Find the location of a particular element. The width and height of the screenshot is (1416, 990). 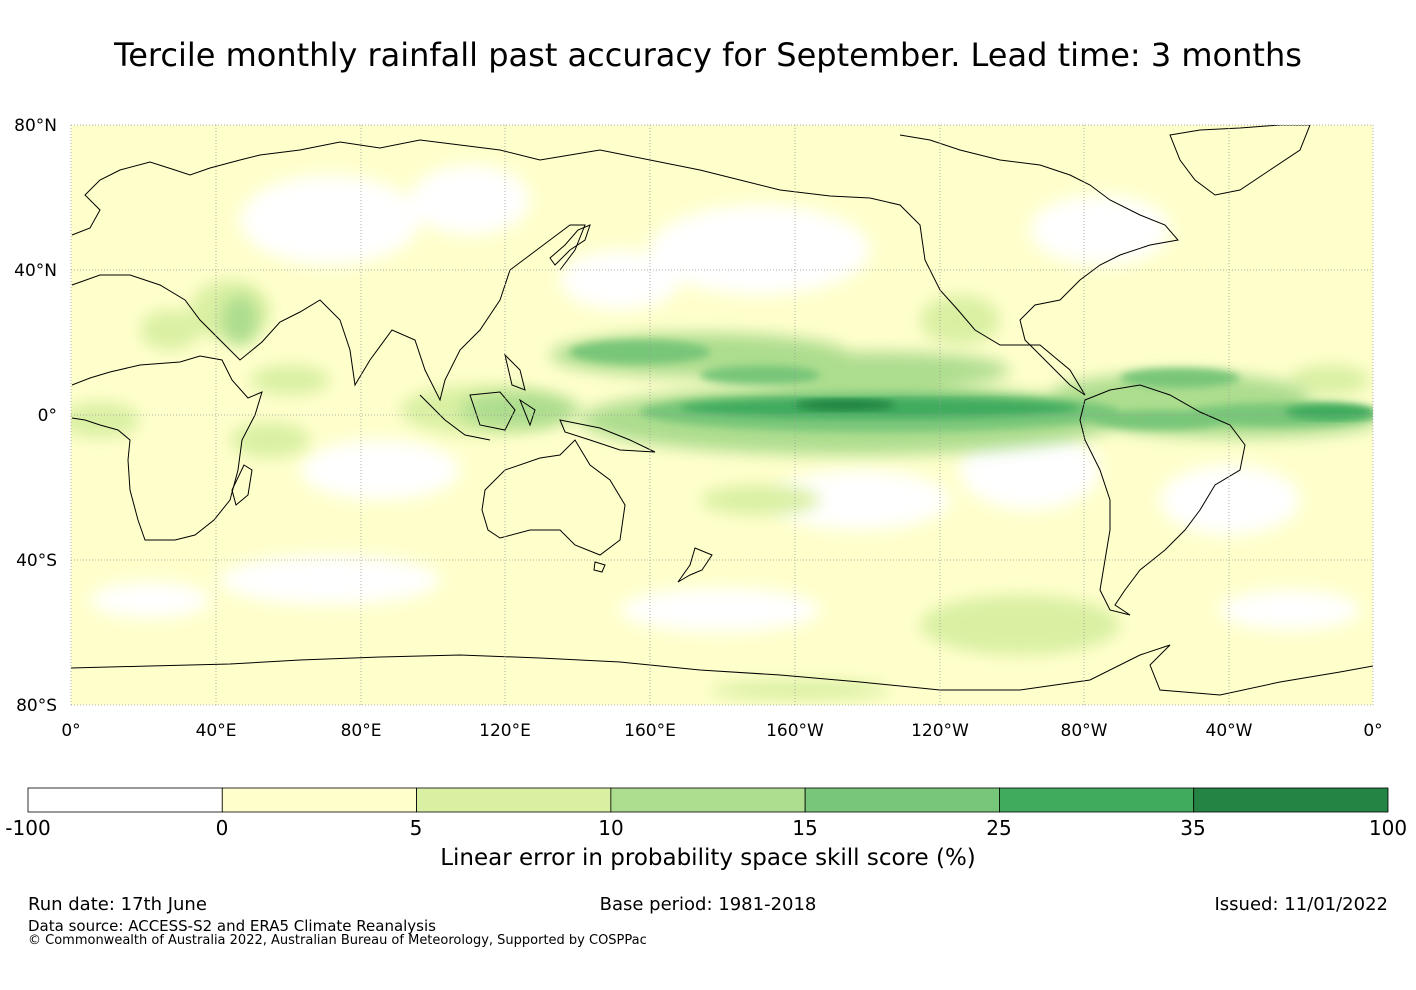

colorbar-tick-label: 15 is located at coordinates (804, 828).